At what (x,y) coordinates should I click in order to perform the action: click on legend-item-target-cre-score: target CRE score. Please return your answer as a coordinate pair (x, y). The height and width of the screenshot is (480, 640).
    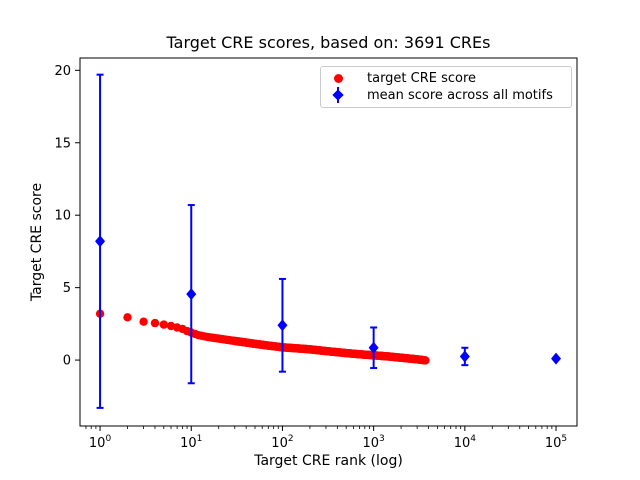
    Looking at the image, I should click on (446, 78).